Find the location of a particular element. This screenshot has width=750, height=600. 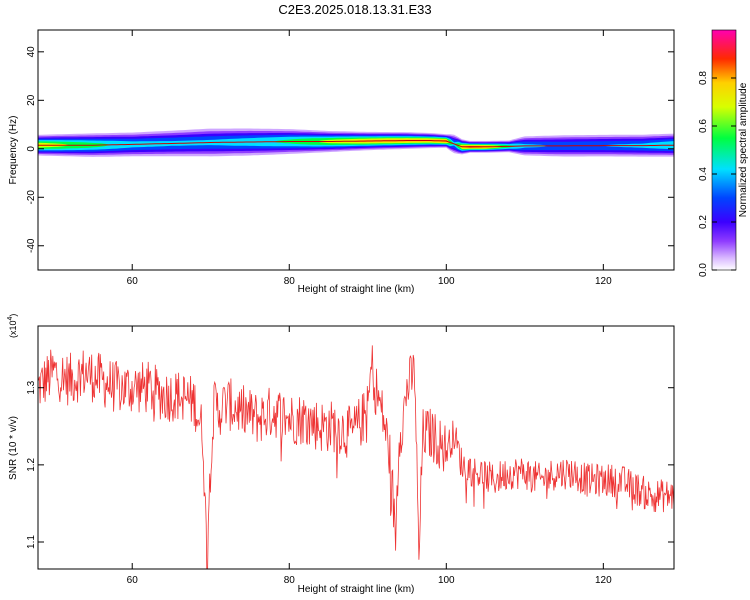

snr-y-tick-label: 1.1 is located at coordinates (31, 542).